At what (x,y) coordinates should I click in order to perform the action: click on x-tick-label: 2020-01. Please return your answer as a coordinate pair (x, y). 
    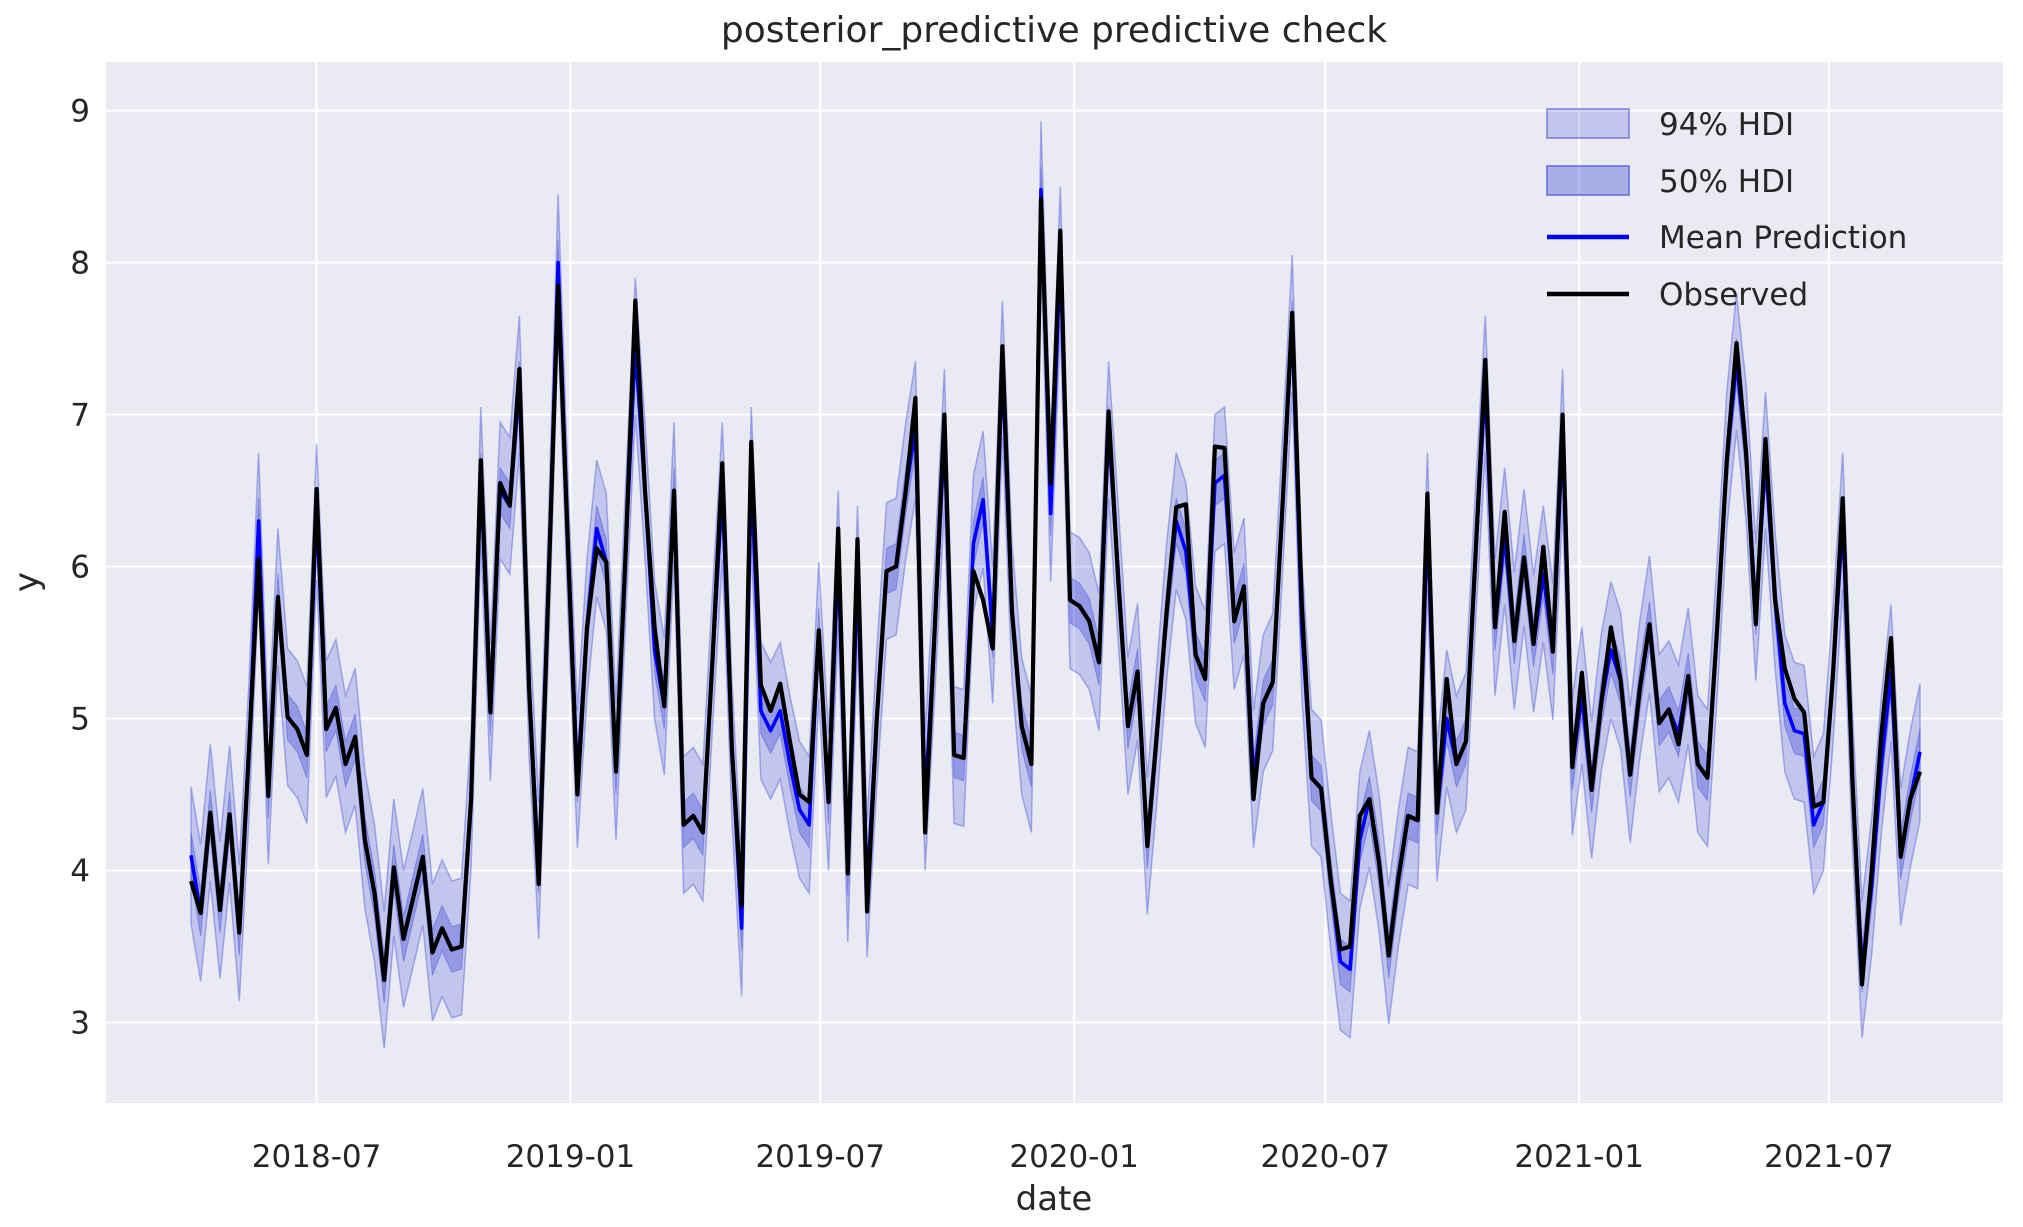
    Looking at the image, I should click on (1074, 1157).